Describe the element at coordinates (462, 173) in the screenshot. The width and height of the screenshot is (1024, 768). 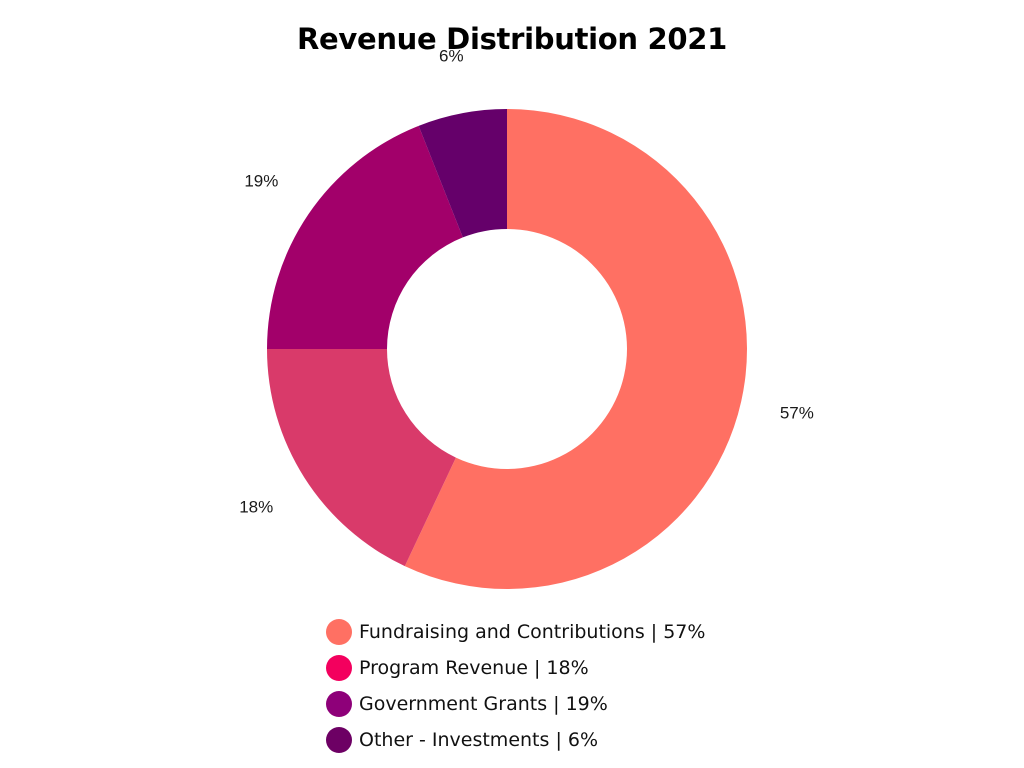
I see `slice-other-investments` at that location.